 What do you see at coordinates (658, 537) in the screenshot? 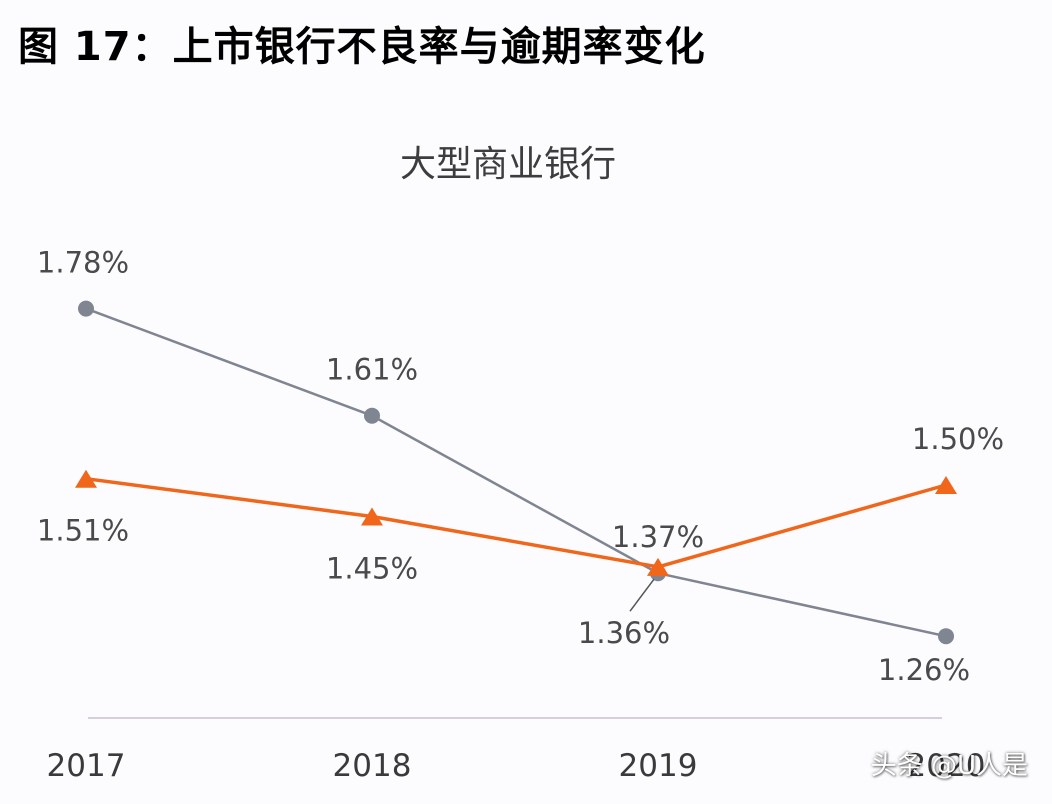
I see `data-label-series-1-2019: 1.37%` at bounding box center [658, 537].